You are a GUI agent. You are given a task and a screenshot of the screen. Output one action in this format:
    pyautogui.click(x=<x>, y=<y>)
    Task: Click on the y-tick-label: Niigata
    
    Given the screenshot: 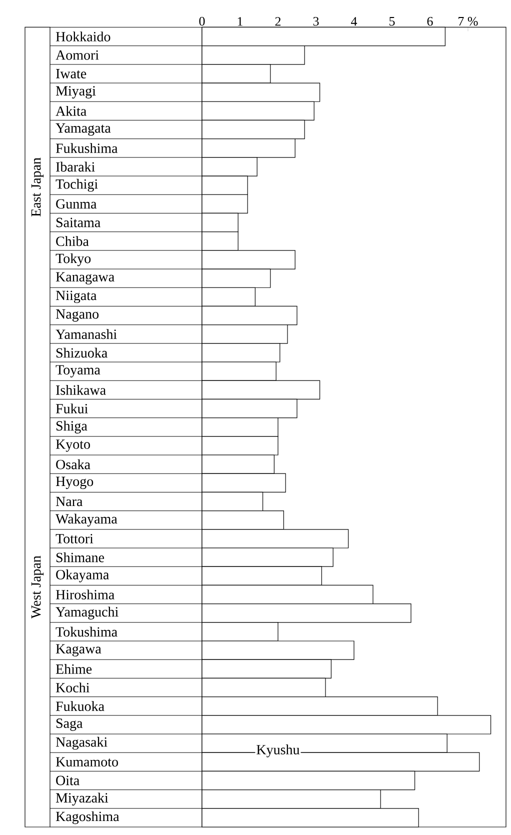 What is the action you would take?
    pyautogui.click(x=76, y=297)
    